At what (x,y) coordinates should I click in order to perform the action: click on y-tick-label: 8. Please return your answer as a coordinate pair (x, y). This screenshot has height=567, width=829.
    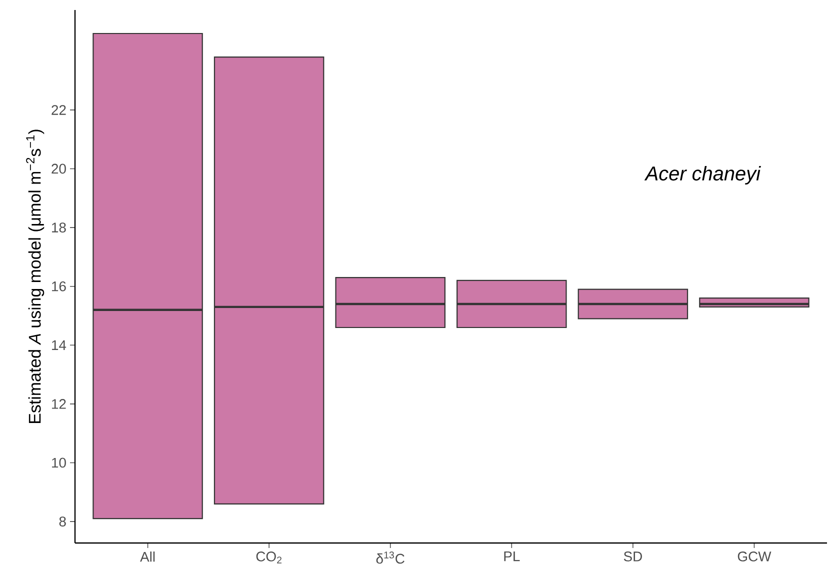
    Looking at the image, I should click on (62, 521).